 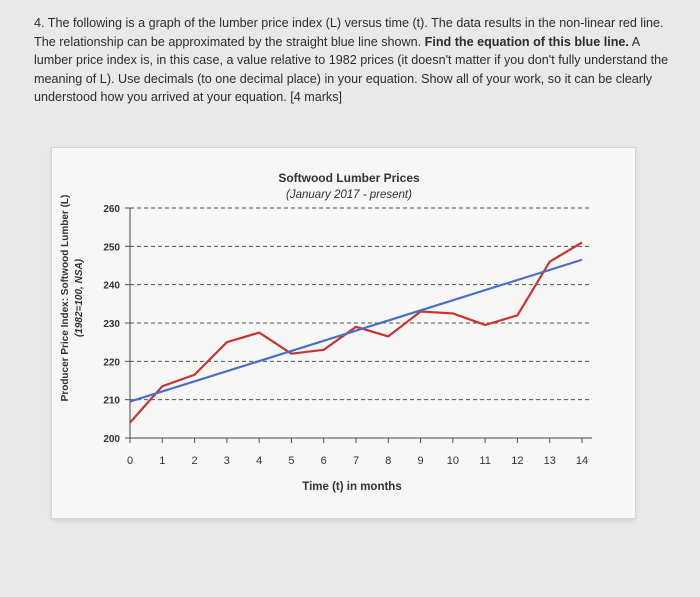 I want to click on y-tick-label: 220, so click(x=111, y=362).